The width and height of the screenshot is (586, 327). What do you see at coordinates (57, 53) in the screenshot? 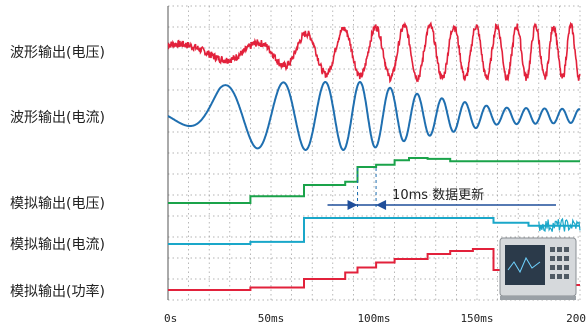
I see `series-label: 波形输出(电压)` at bounding box center [57, 53].